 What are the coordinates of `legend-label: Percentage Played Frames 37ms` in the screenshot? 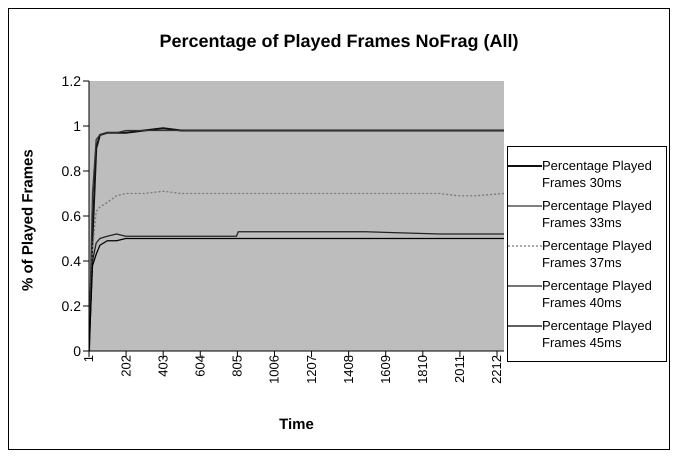 It's located at (597, 253).